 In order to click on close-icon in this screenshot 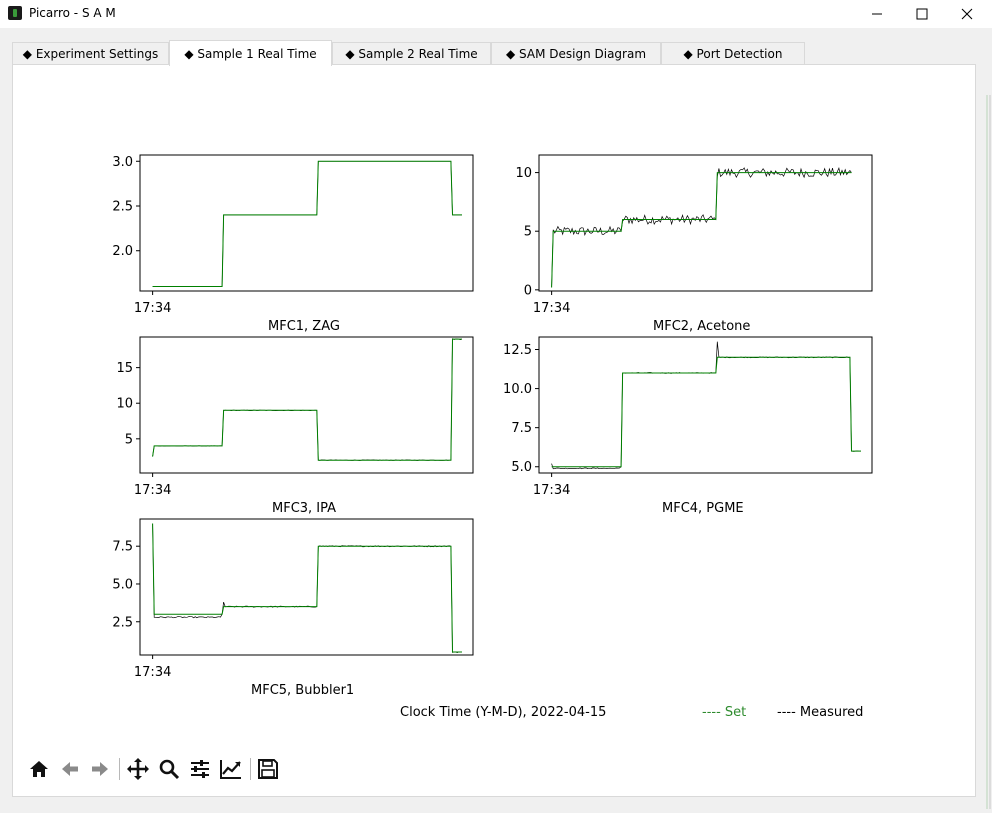, I will do `click(967, 14)`.